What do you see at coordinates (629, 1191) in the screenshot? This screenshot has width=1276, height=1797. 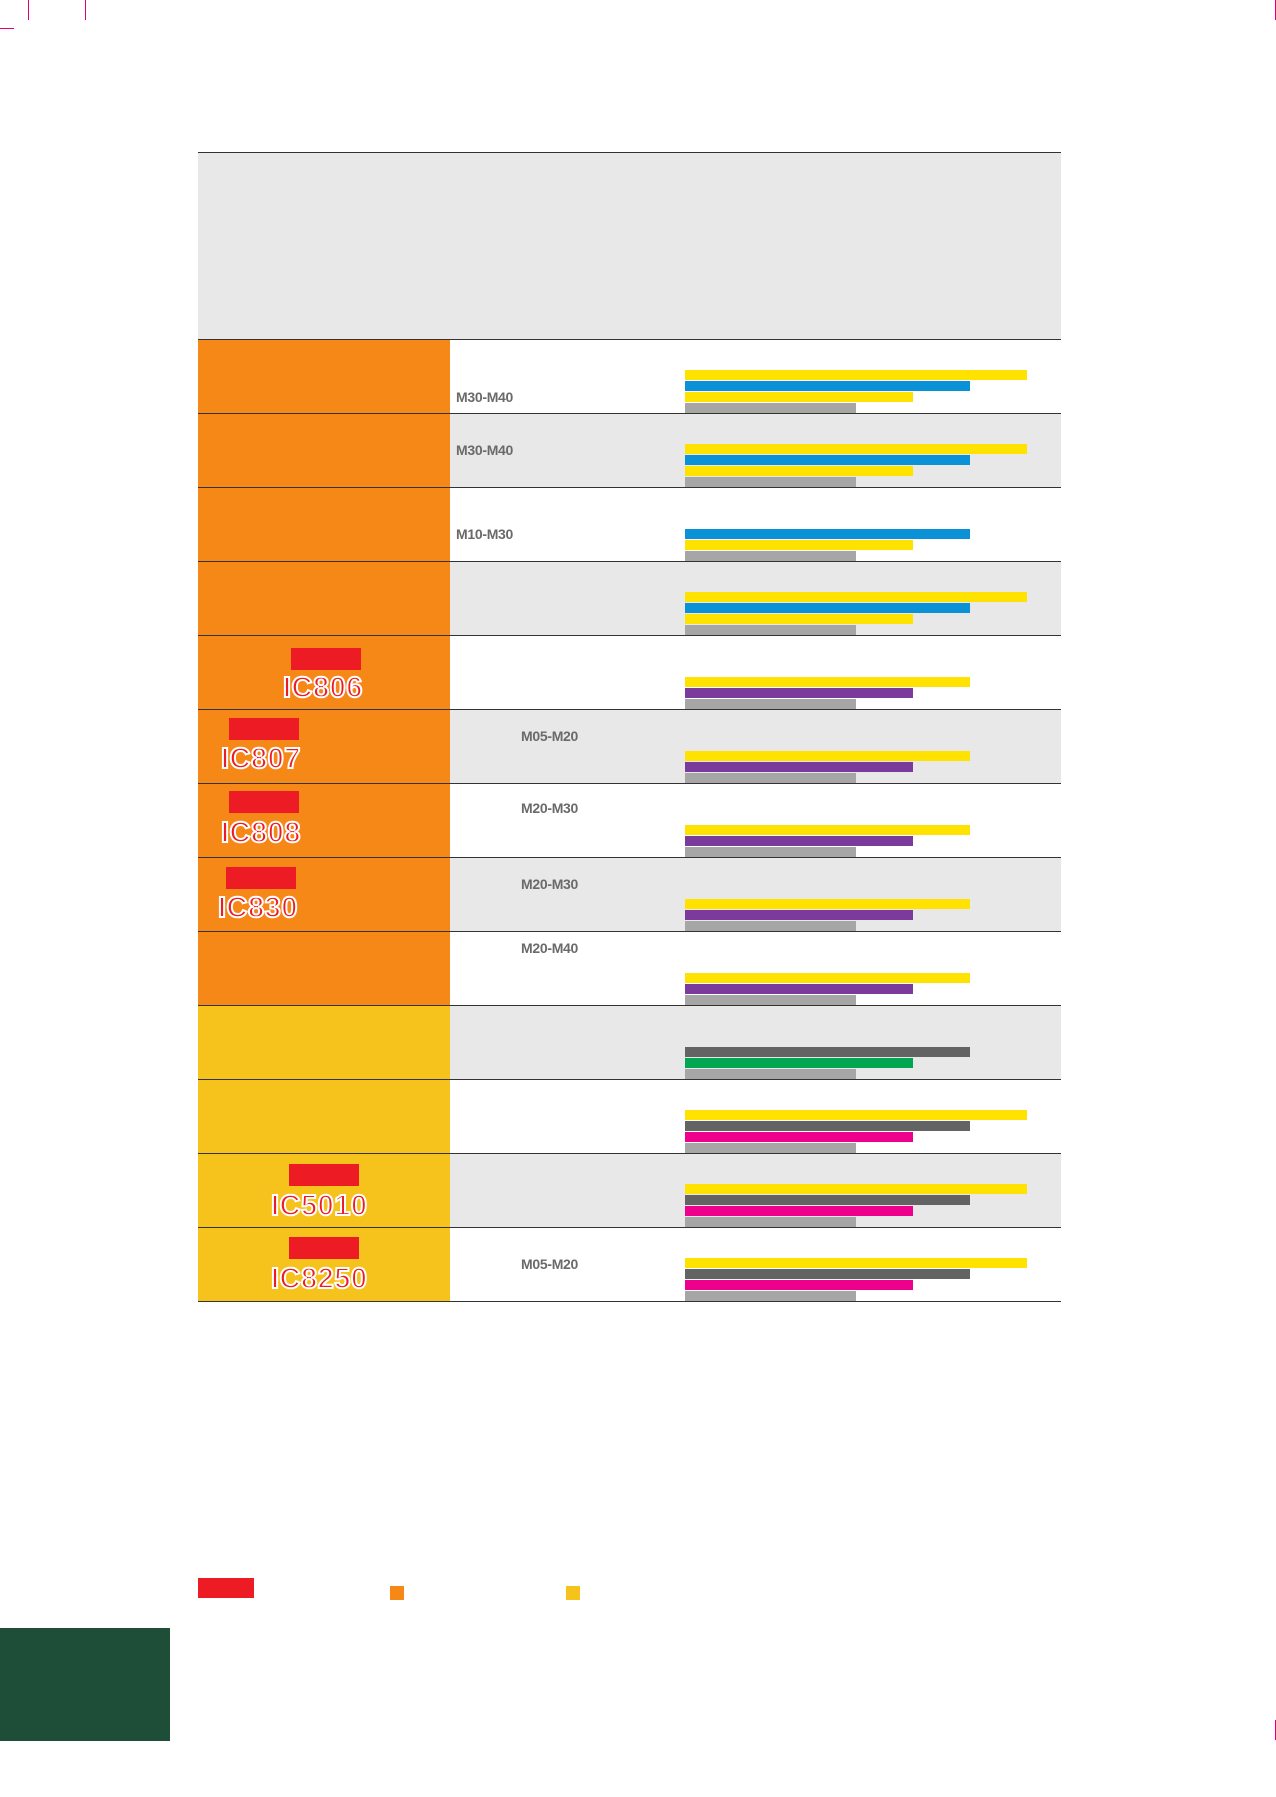 I see `table-row: IC5010` at bounding box center [629, 1191].